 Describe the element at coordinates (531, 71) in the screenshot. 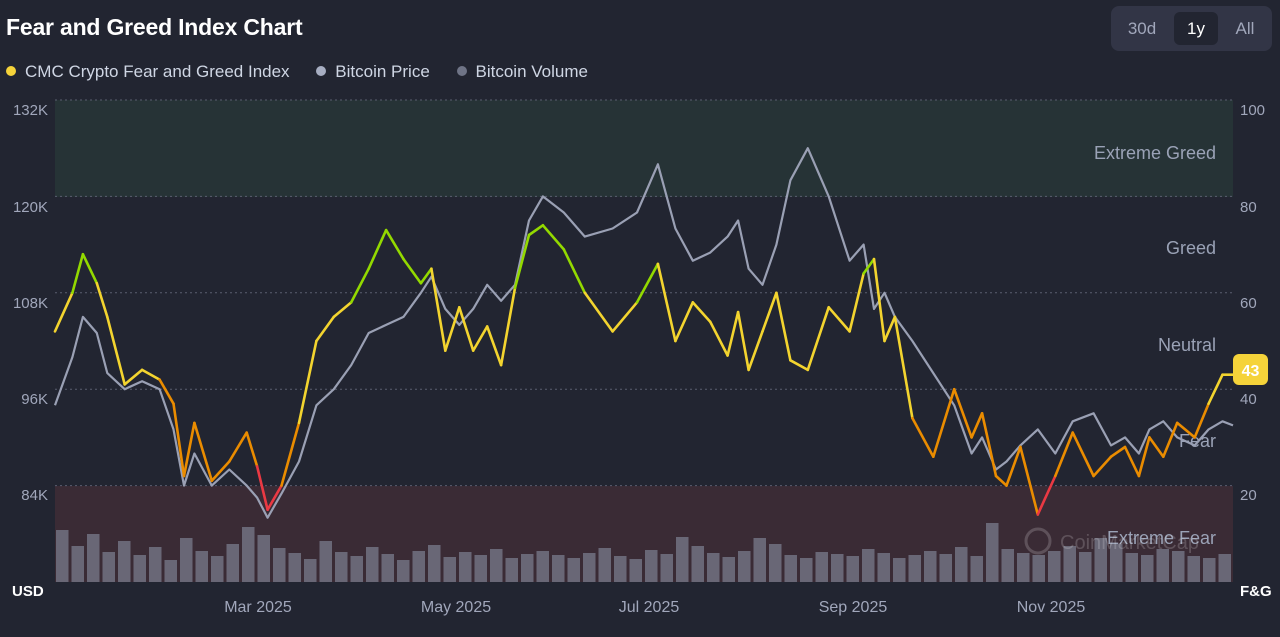

I see `legend-label: Bitcoin Volume` at that location.